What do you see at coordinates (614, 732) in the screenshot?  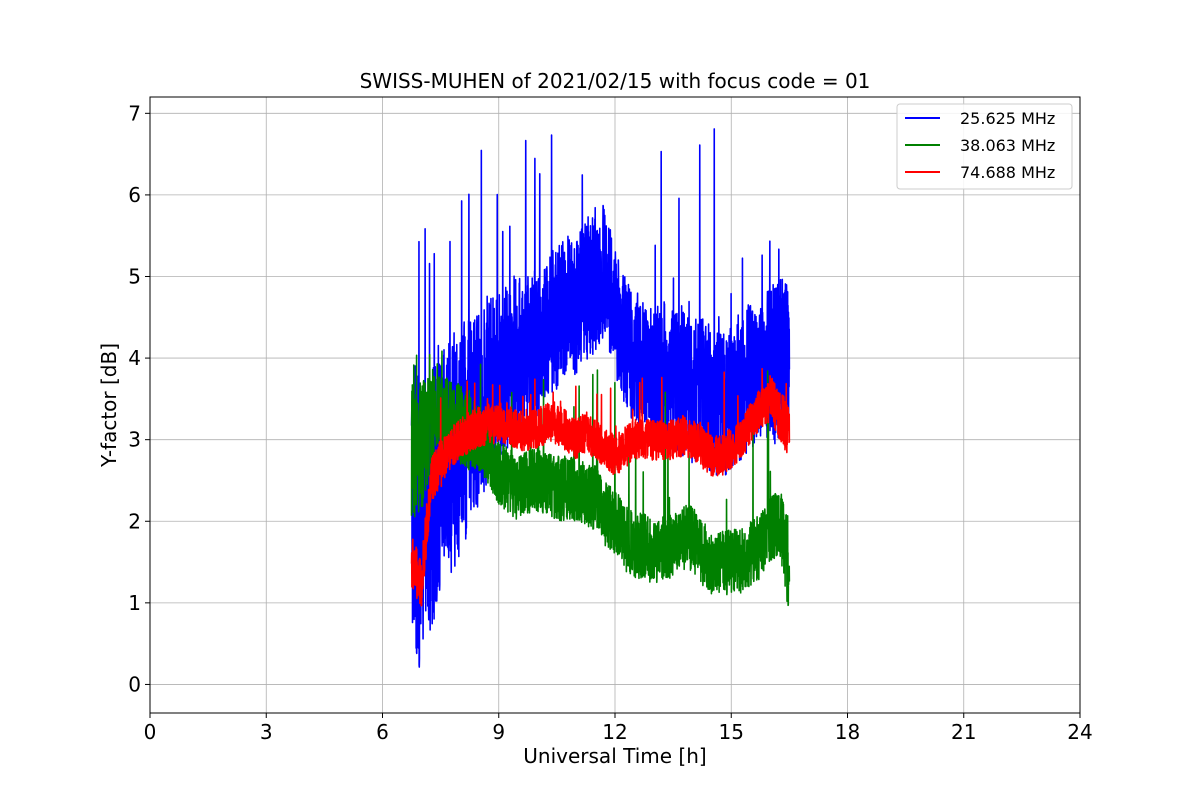 I see `x-tick-label: 12` at bounding box center [614, 732].